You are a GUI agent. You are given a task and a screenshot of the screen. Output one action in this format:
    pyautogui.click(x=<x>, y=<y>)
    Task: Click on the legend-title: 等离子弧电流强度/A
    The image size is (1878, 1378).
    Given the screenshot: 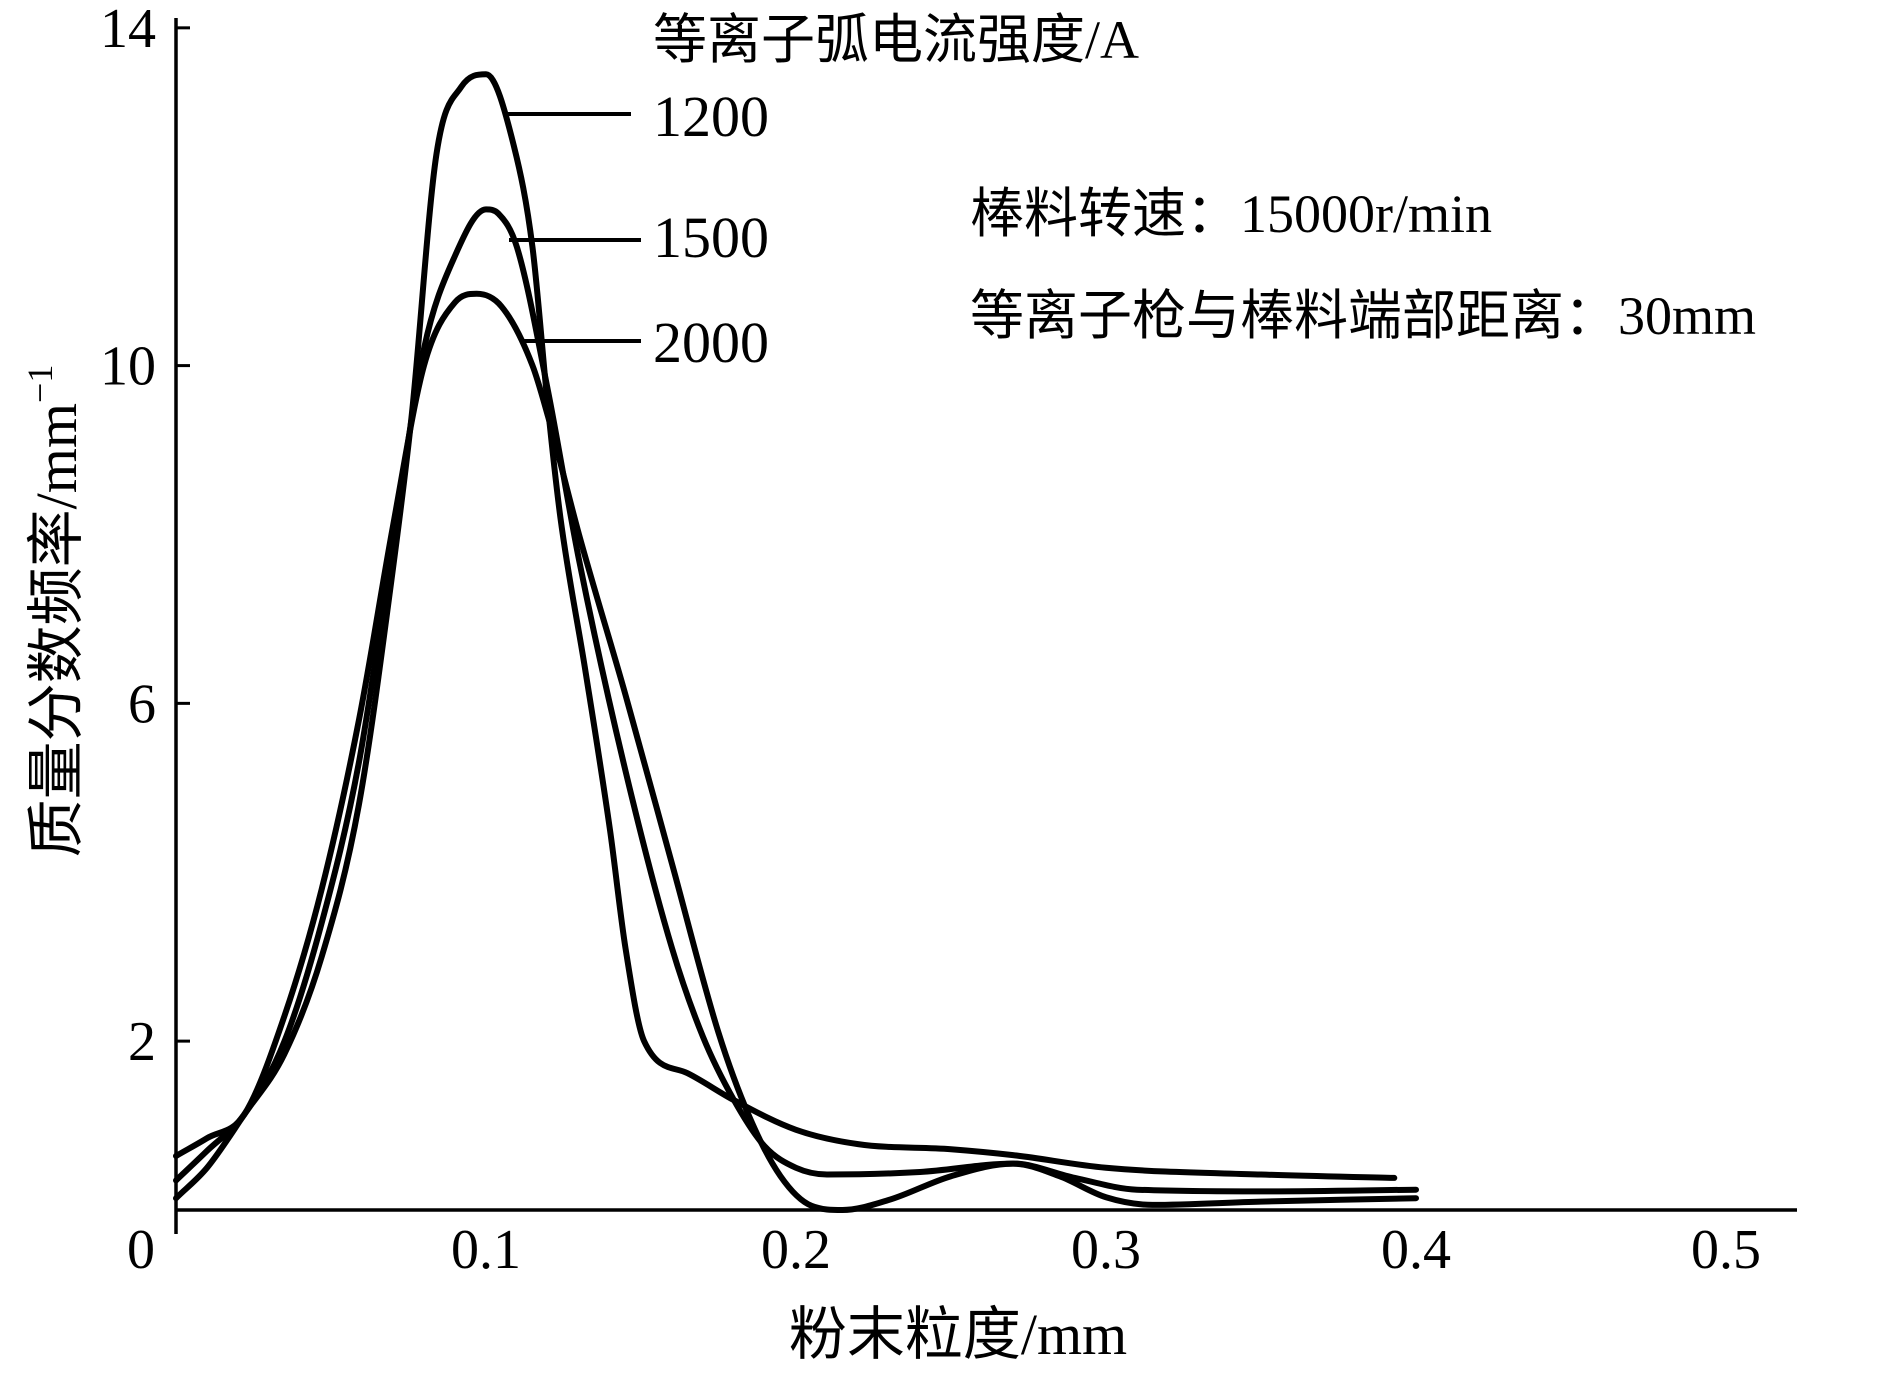 What is the action you would take?
    pyautogui.click(x=896, y=40)
    